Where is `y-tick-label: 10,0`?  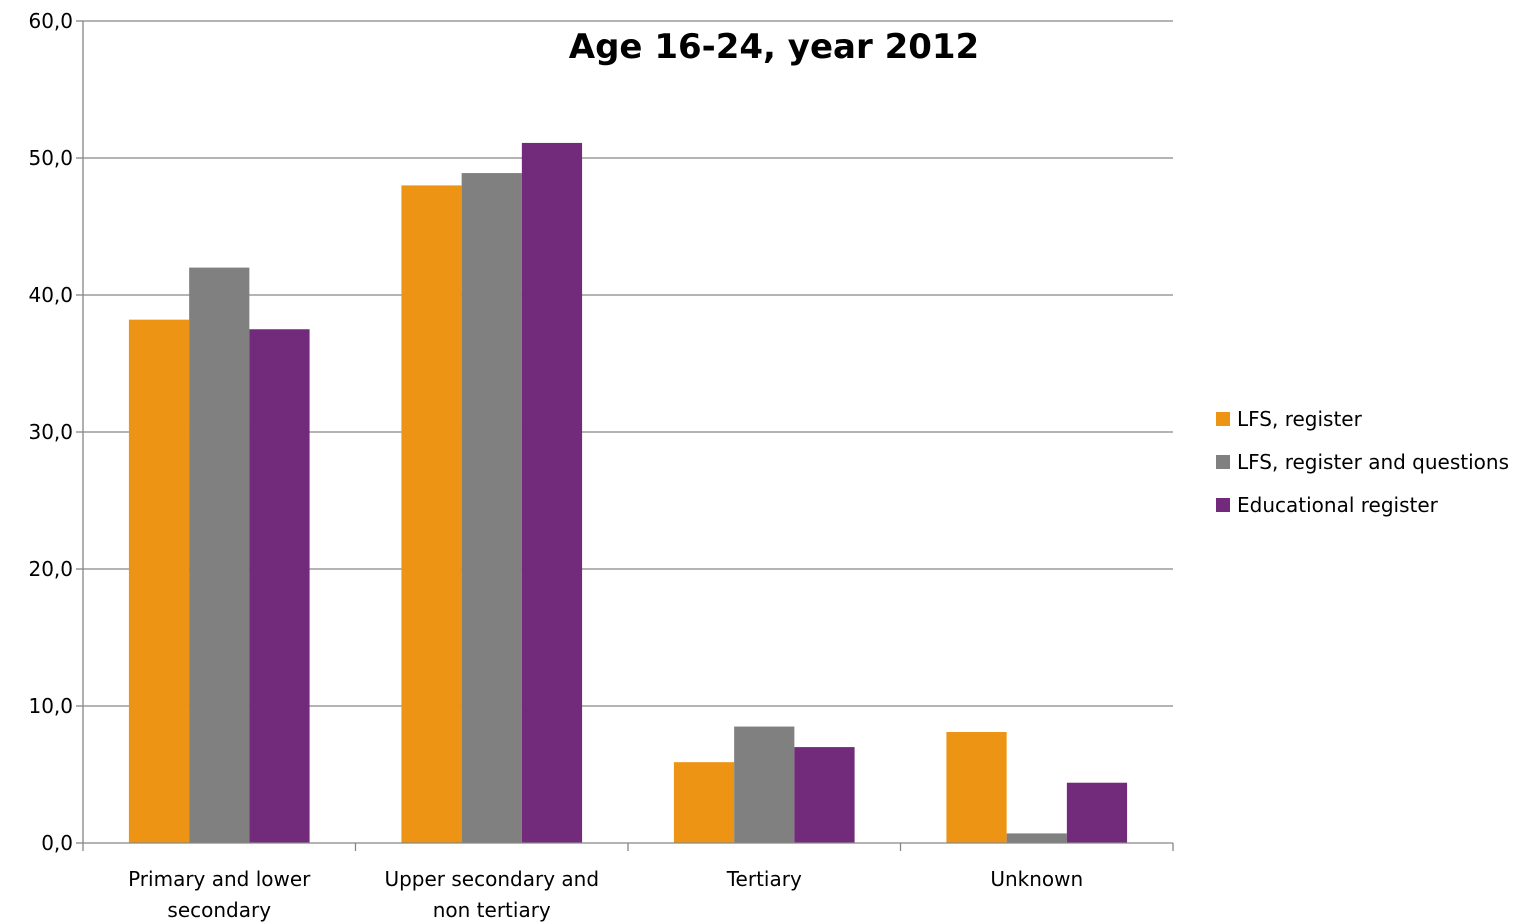 y-tick-label: 10,0 is located at coordinates (50, 706).